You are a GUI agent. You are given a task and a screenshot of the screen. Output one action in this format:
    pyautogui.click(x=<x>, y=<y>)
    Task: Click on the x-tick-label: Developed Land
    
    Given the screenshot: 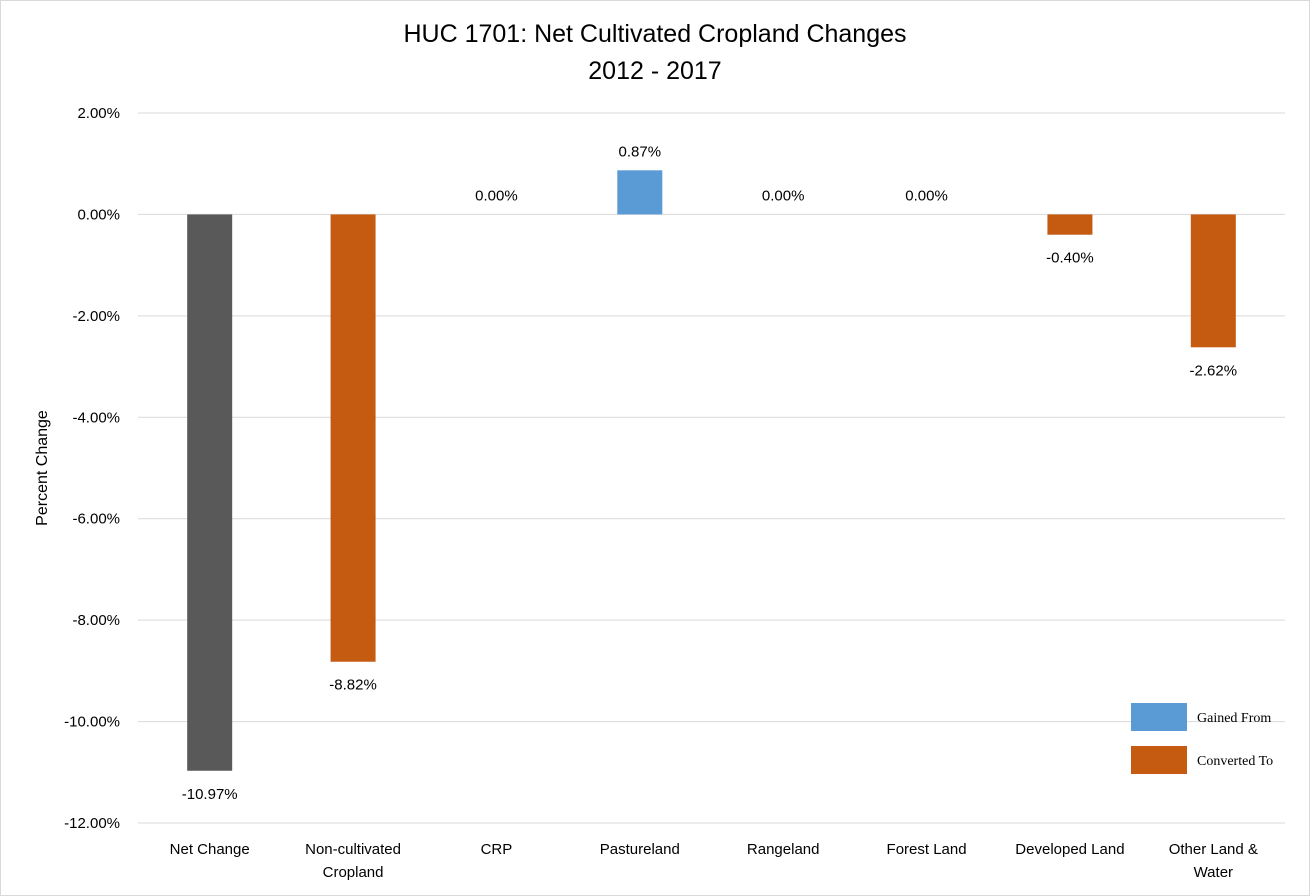 What is the action you would take?
    pyautogui.click(x=1069, y=849)
    